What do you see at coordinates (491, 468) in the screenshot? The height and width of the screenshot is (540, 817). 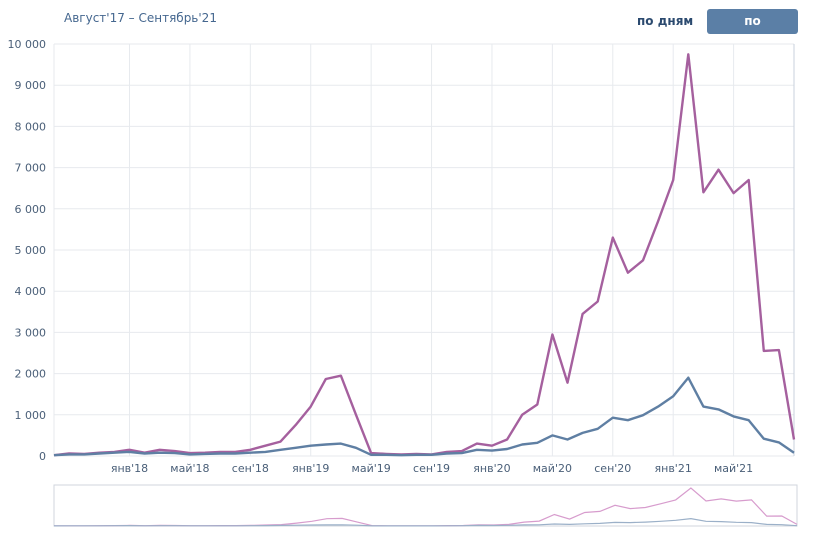 I see `x-tick-label: янв'20` at bounding box center [491, 468].